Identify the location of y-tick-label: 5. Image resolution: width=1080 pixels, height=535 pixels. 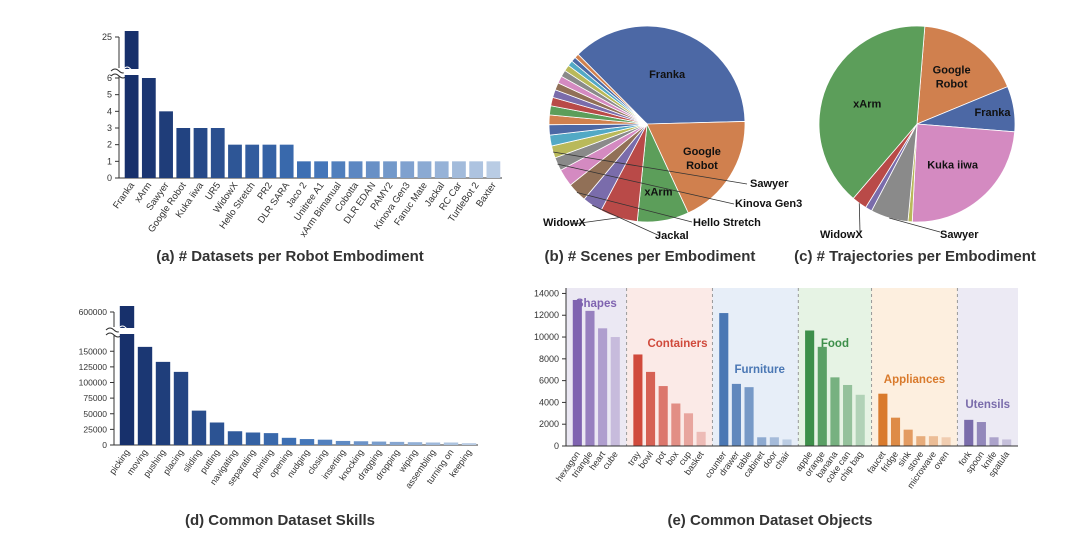
(109, 95).